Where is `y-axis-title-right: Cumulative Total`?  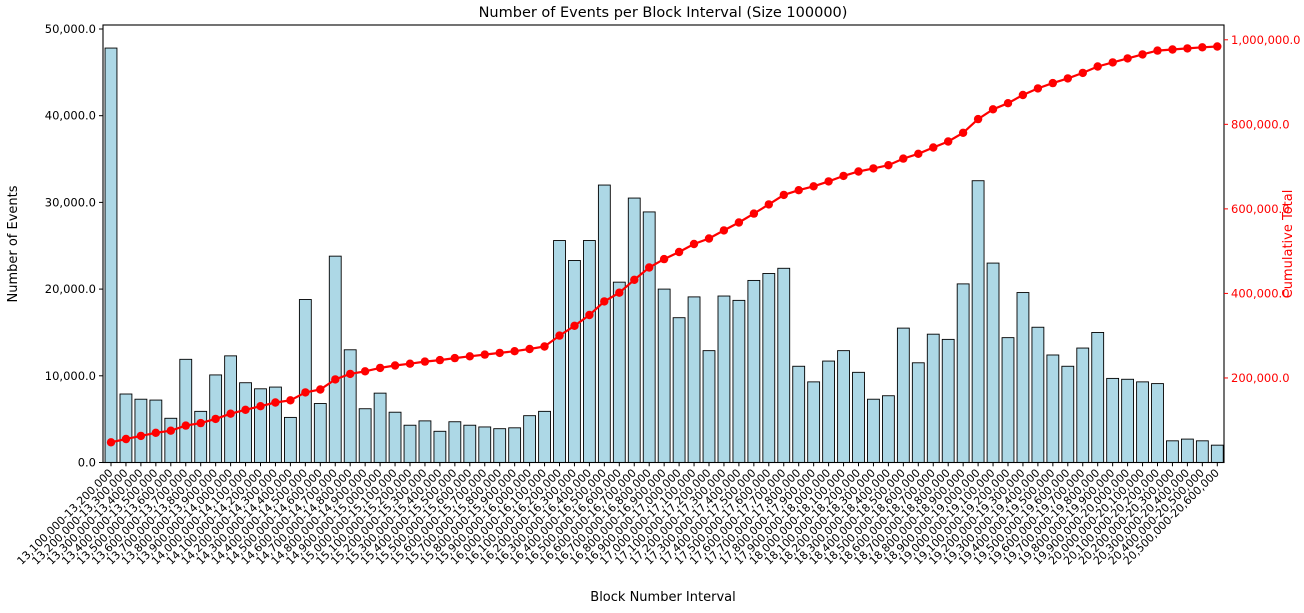 y-axis-title-right: Cumulative Total is located at coordinates (1288, 244).